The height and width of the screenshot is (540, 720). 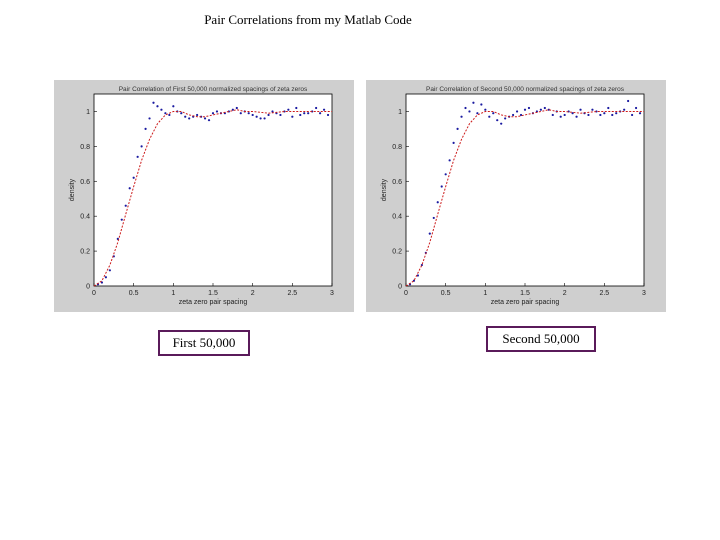 I want to click on fit-line, so click(x=212, y=198).